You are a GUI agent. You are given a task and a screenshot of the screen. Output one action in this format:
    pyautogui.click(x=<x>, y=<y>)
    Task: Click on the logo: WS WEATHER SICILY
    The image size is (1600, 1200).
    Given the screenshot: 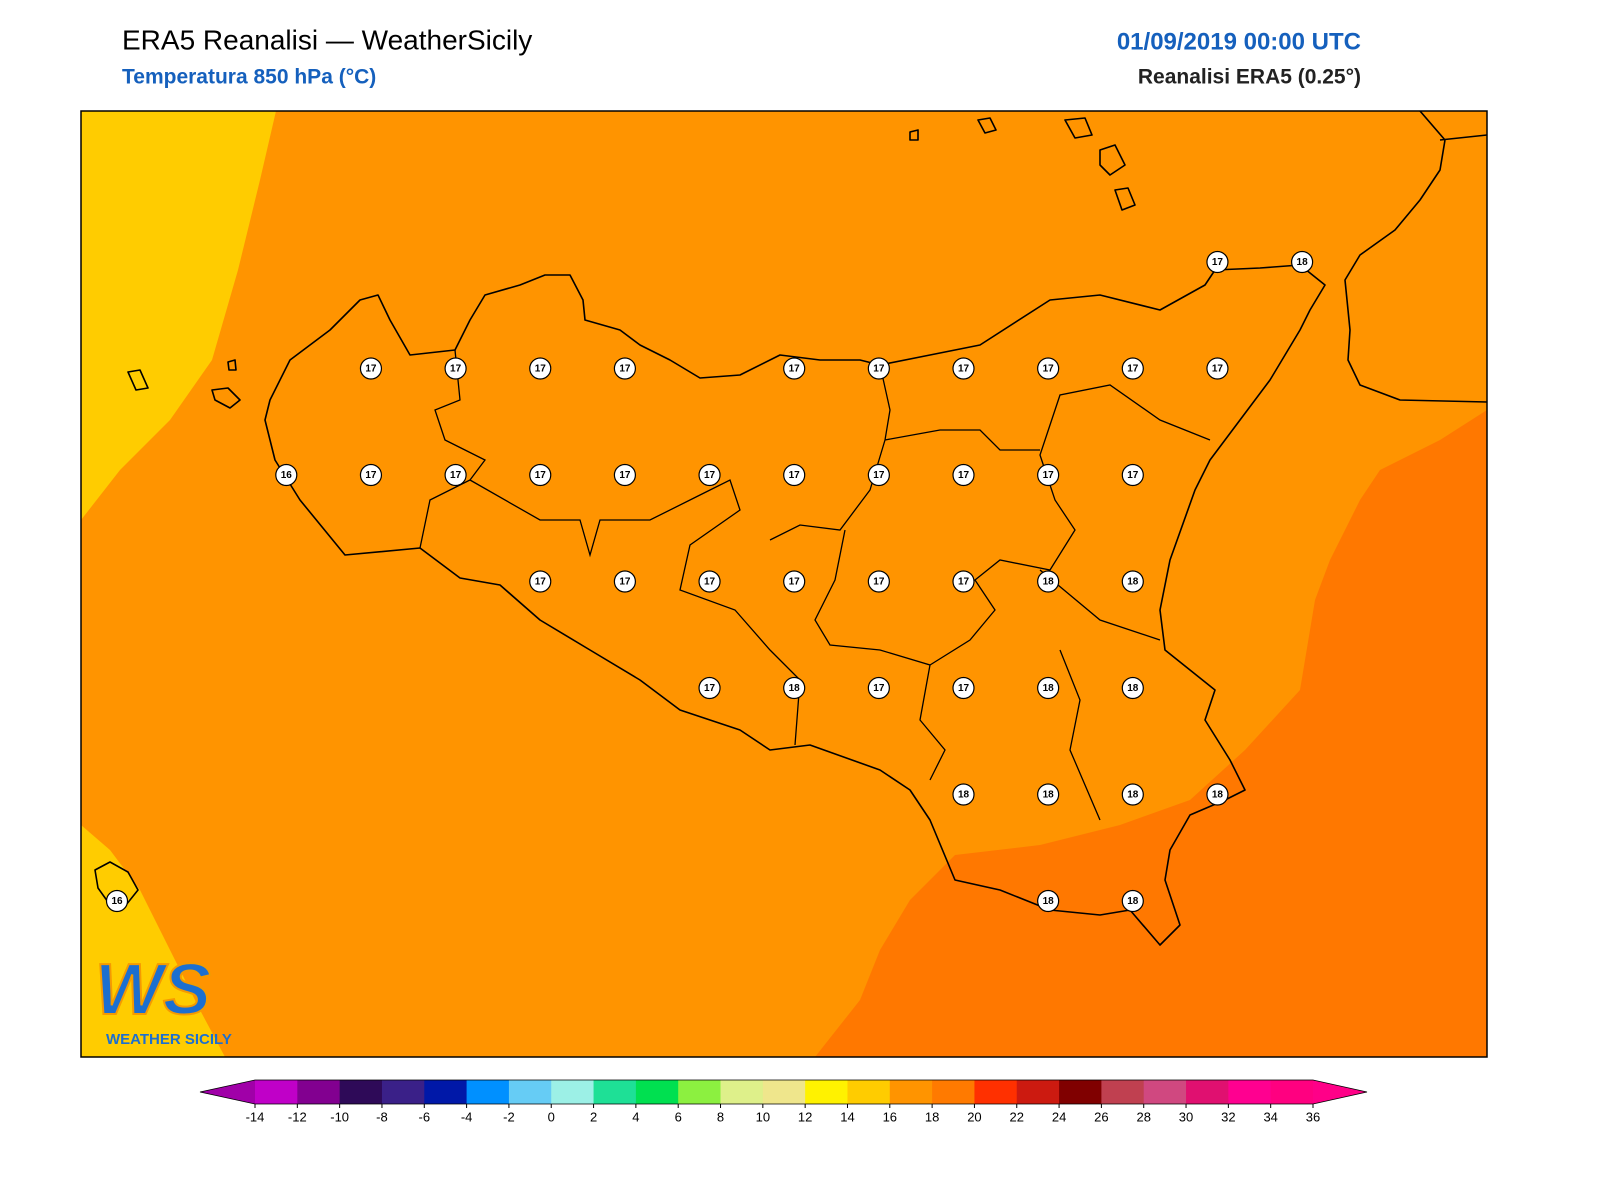 What is the action you would take?
    pyautogui.click(x=163, y=998)
    